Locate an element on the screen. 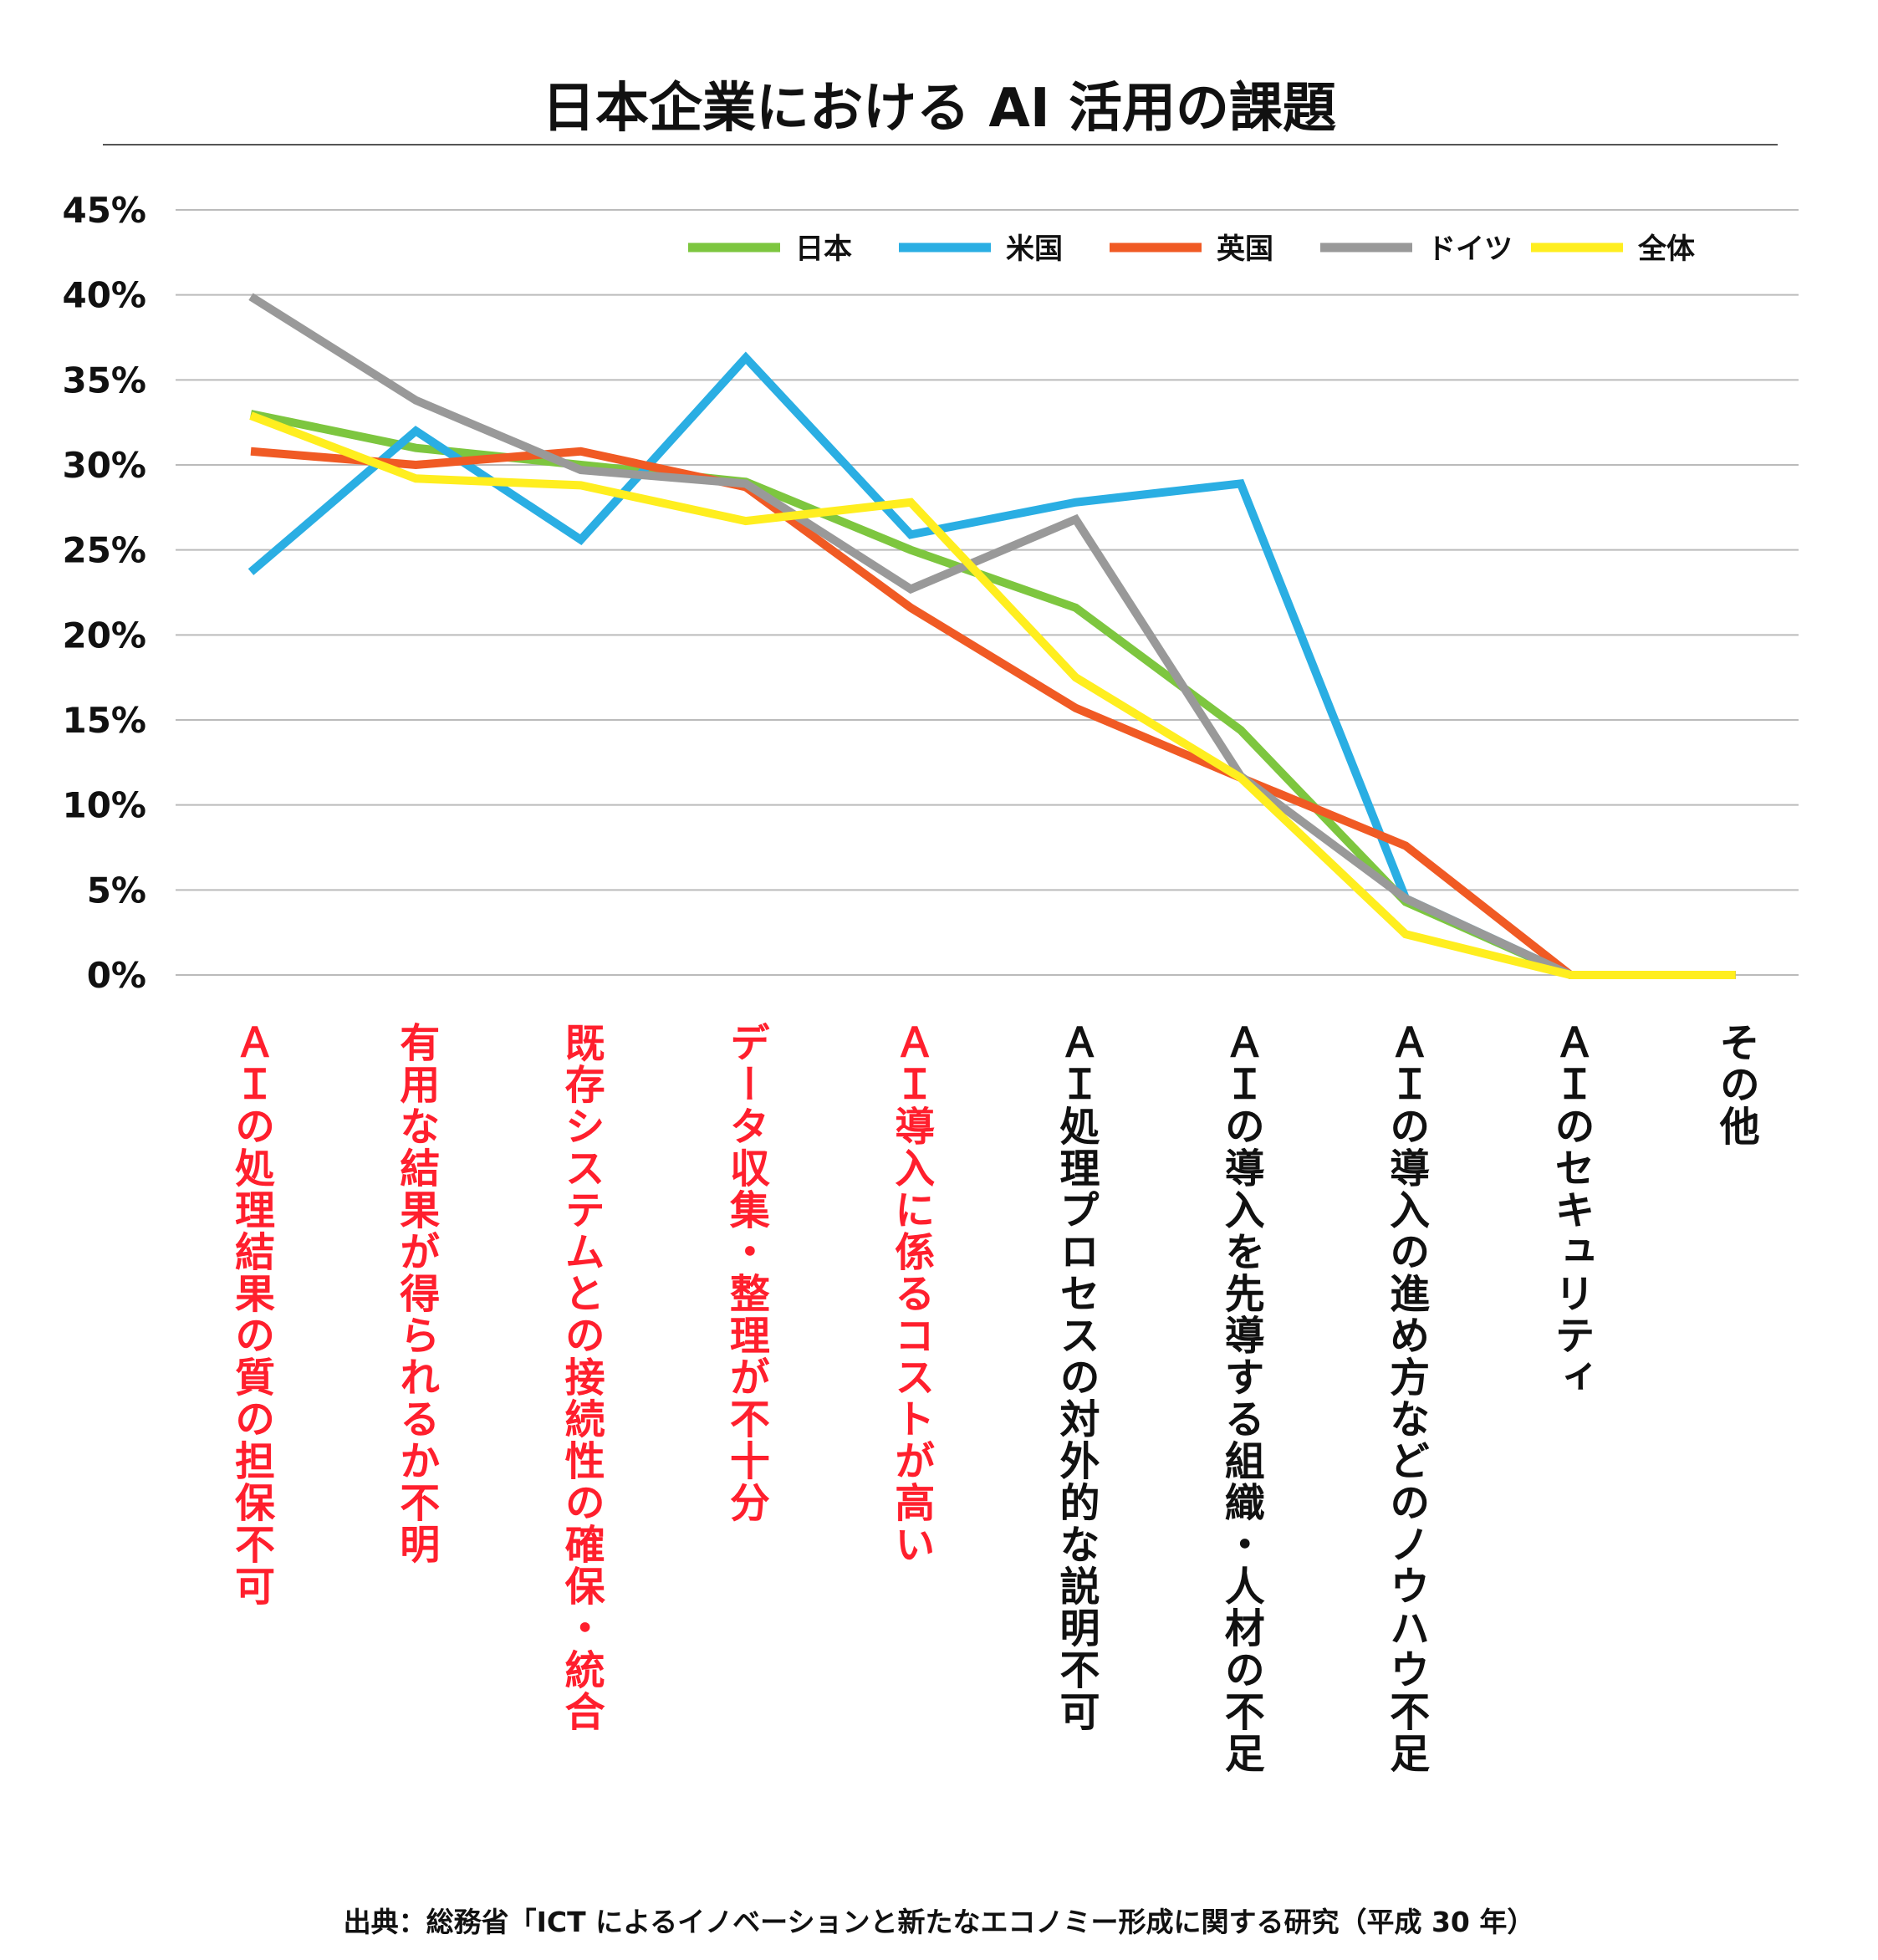 This screenshot has height=1960, width=1878. y-tick-label: 0% is located at coordinates (116, 975).